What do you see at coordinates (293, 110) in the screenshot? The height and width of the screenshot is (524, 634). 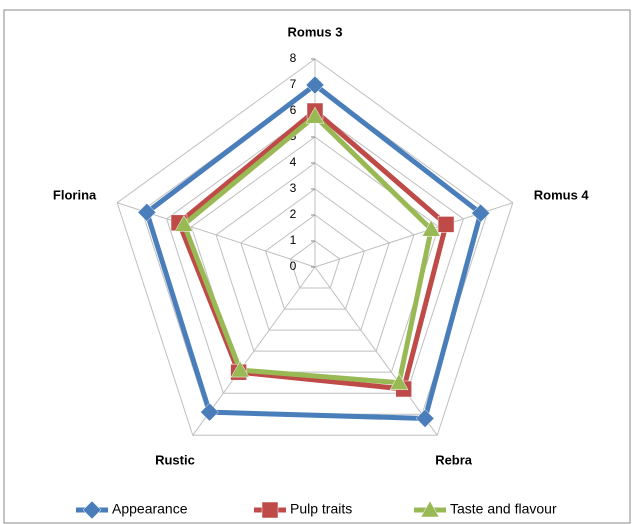 I see `y-tick-label: 6` at bounding box center [293, 110].